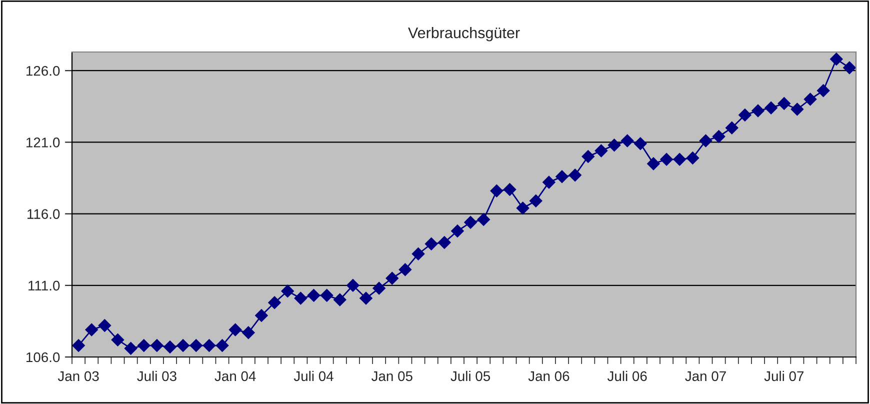 This screenshot has width=870, height=404. Describe the element at coordinates (784, 376) in the screenshot. I see `x-tick-label: Juli 07` at that location.